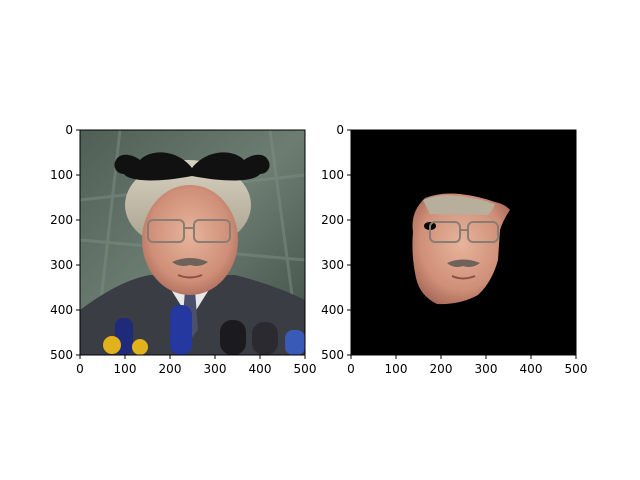 The height and width of the screenshot is (480, 640). What do you see at coordinates (336, 242) in the screenshot?
I see `right-y-ticks: 0 100 200 300 400 500` at bounding box center [336, 242].